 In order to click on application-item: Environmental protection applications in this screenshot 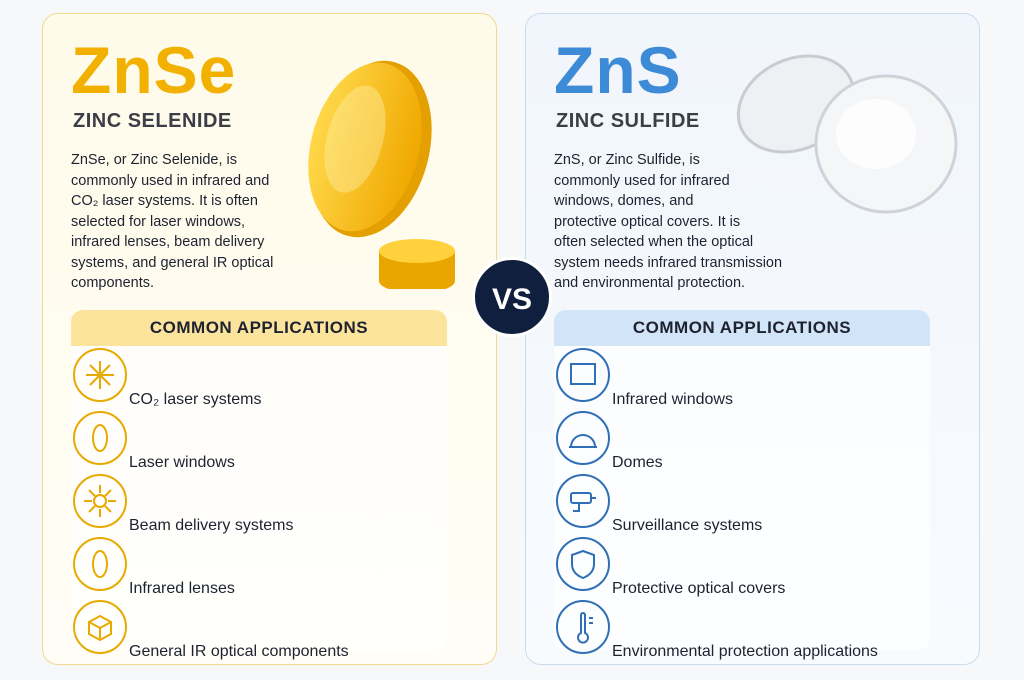, I will do `click(742, 629)`.